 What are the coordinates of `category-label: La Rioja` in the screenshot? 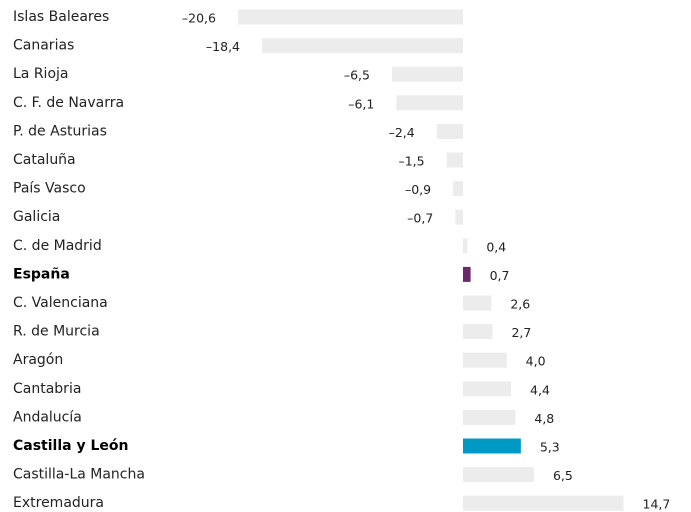 It's located at (40, 74).